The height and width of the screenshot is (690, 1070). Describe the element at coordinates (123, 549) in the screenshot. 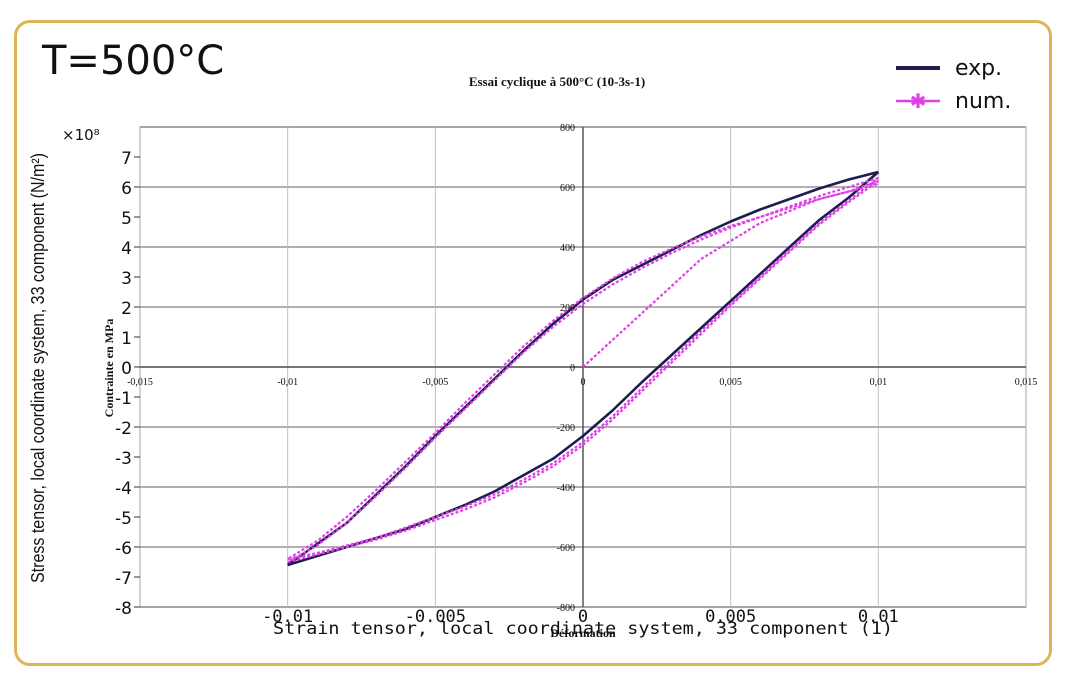

I see `y-tick-label: -6` at that location.